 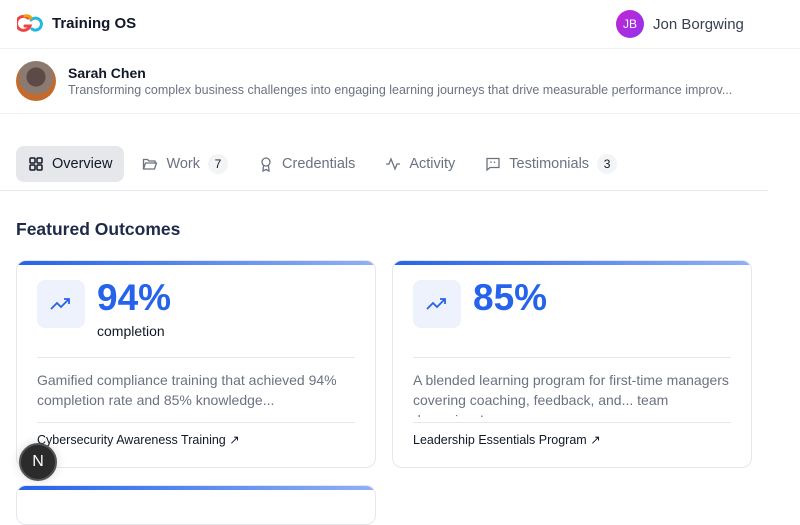 I want to click on tab-activity: Activity, so click(x=420, y=164).